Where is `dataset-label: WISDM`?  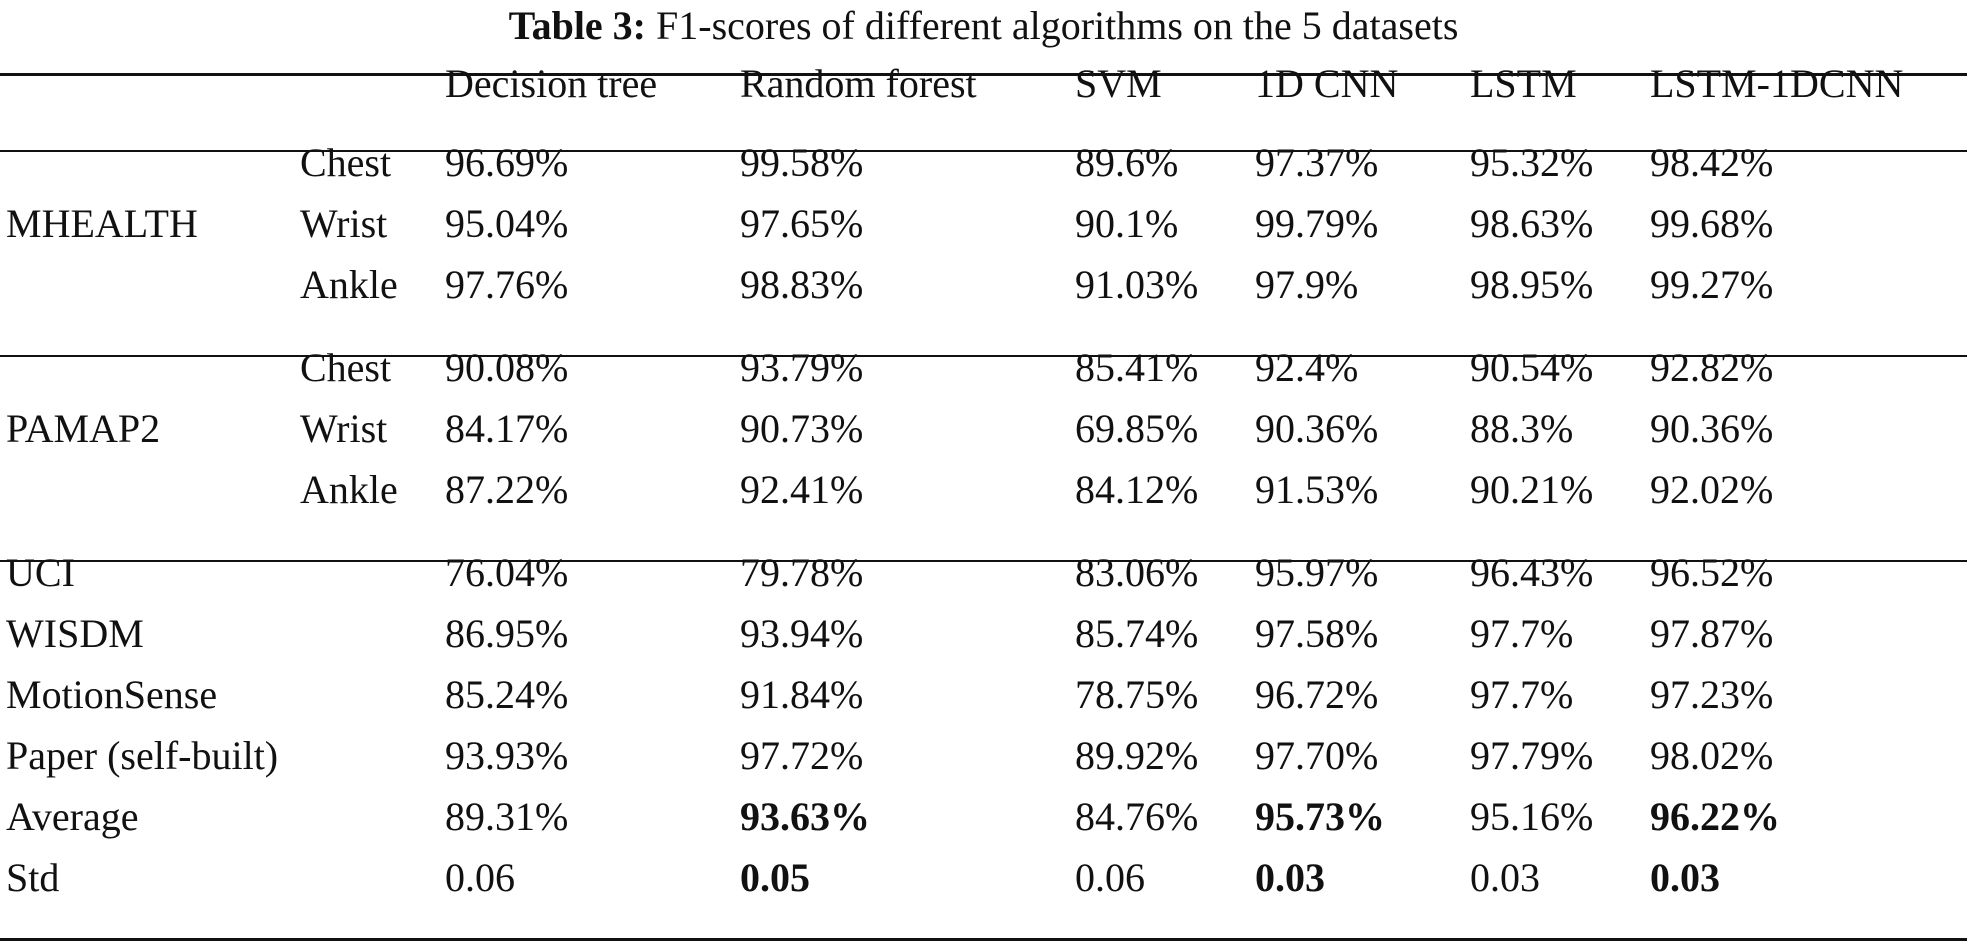
dataset-label: WISDM is located at coordinates (75, 633).